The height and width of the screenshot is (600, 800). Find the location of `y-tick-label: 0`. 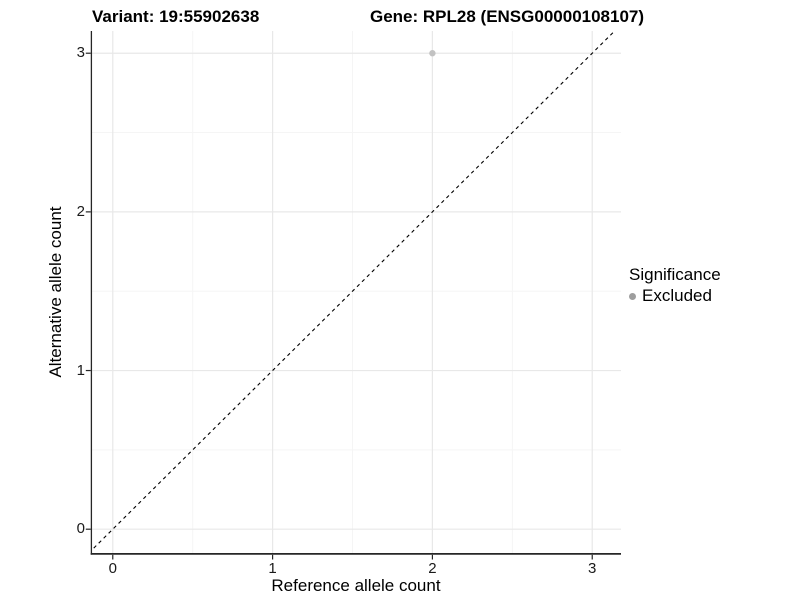

y-tick-label: 0 is located at coordinates (80, 529).